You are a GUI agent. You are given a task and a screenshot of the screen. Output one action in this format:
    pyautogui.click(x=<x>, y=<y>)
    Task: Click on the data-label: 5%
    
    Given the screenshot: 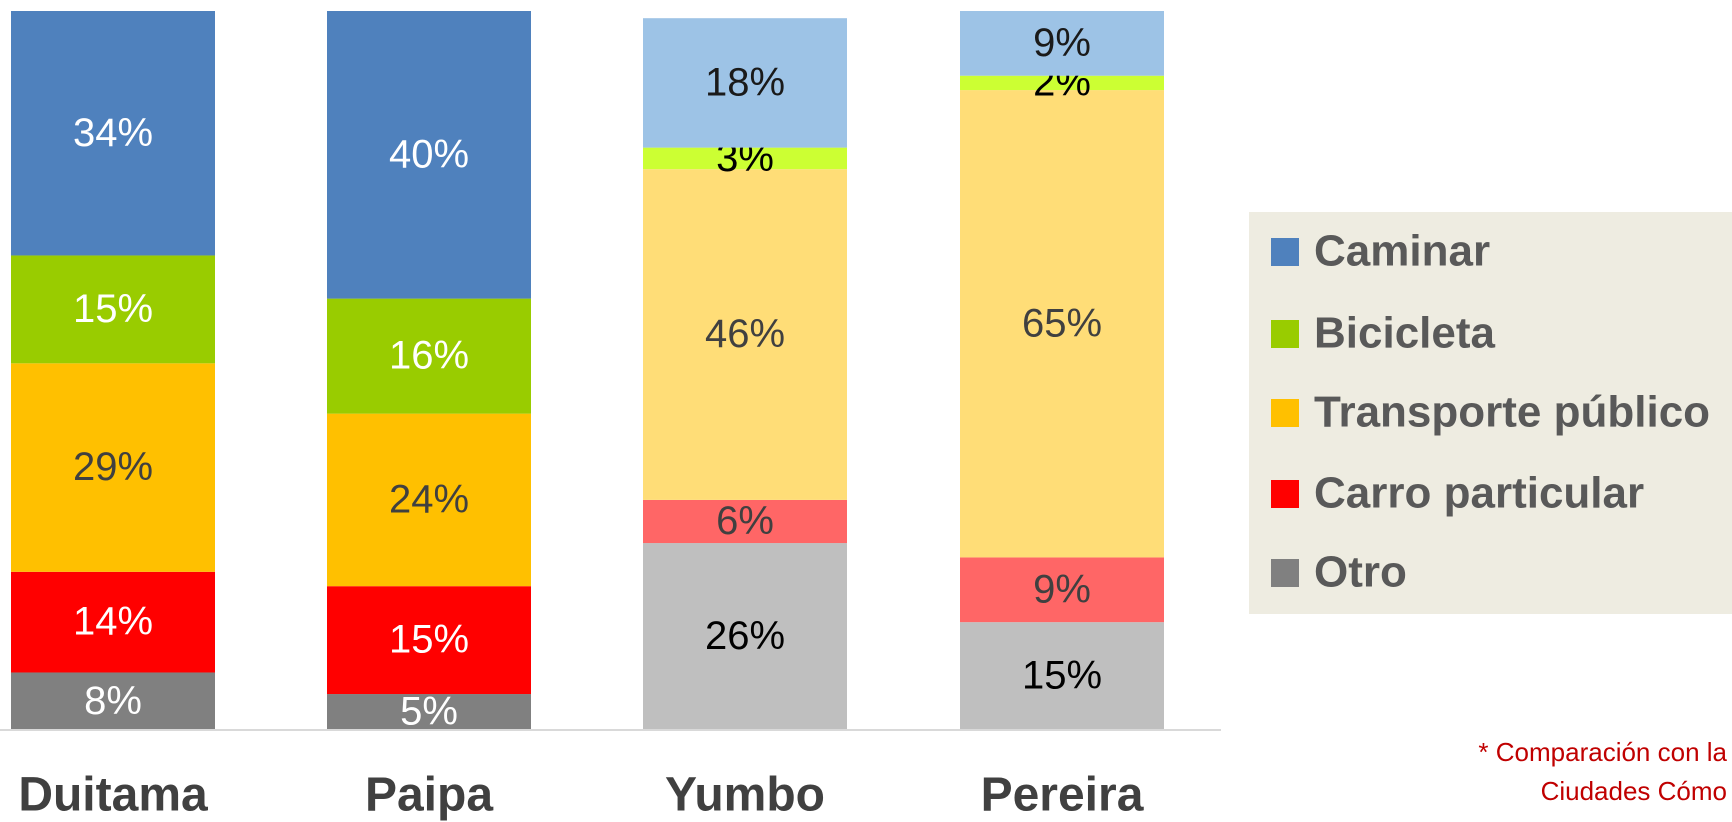 What is the action you would take?
    pyautogui.click(x=429, y=712)
    